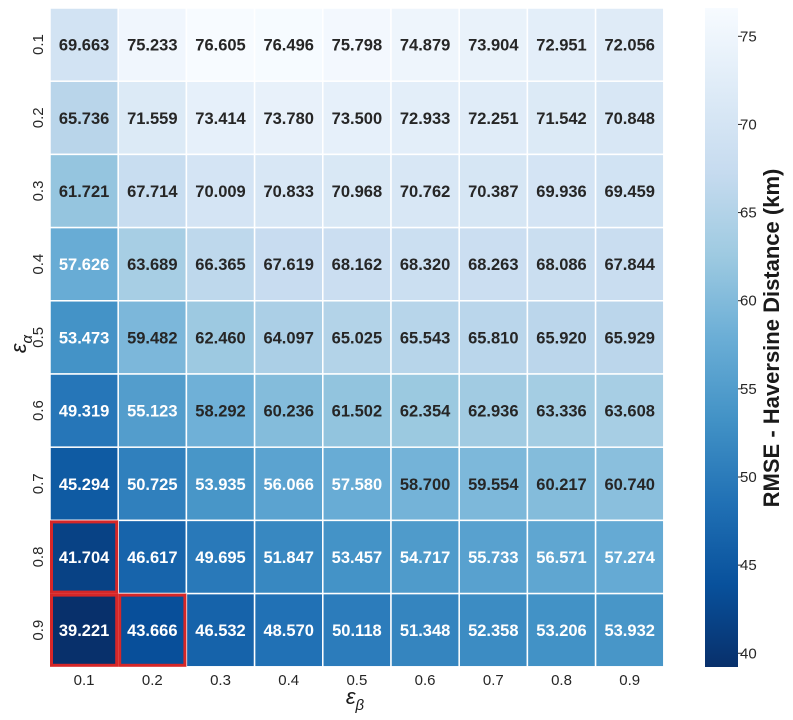 The height and width of the screenshot is (720, 793). I want to click on cell-value-label: 65.929, so click(629, 338).